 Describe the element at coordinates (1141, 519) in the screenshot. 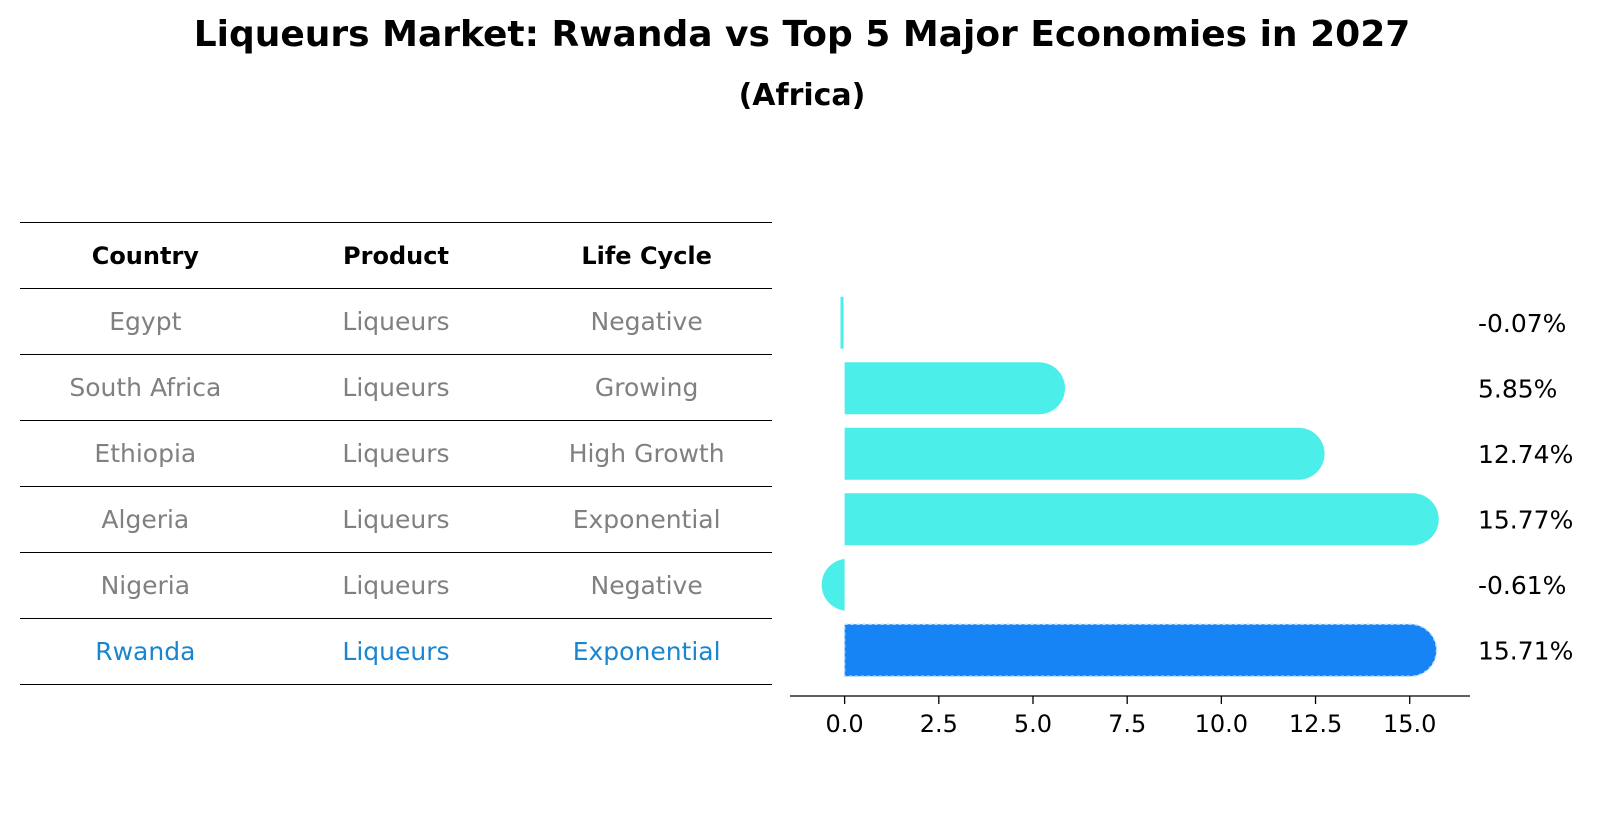

I see `bar-algeria` at that location.